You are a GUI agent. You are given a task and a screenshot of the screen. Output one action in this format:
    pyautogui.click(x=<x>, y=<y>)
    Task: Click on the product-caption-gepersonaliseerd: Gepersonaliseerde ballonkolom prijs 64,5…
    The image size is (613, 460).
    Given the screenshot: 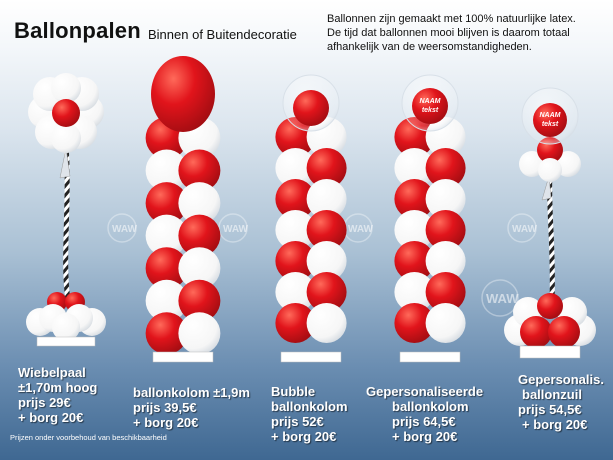 What is the action you would take?
    pyautogui.click(x=424, y=414)
    